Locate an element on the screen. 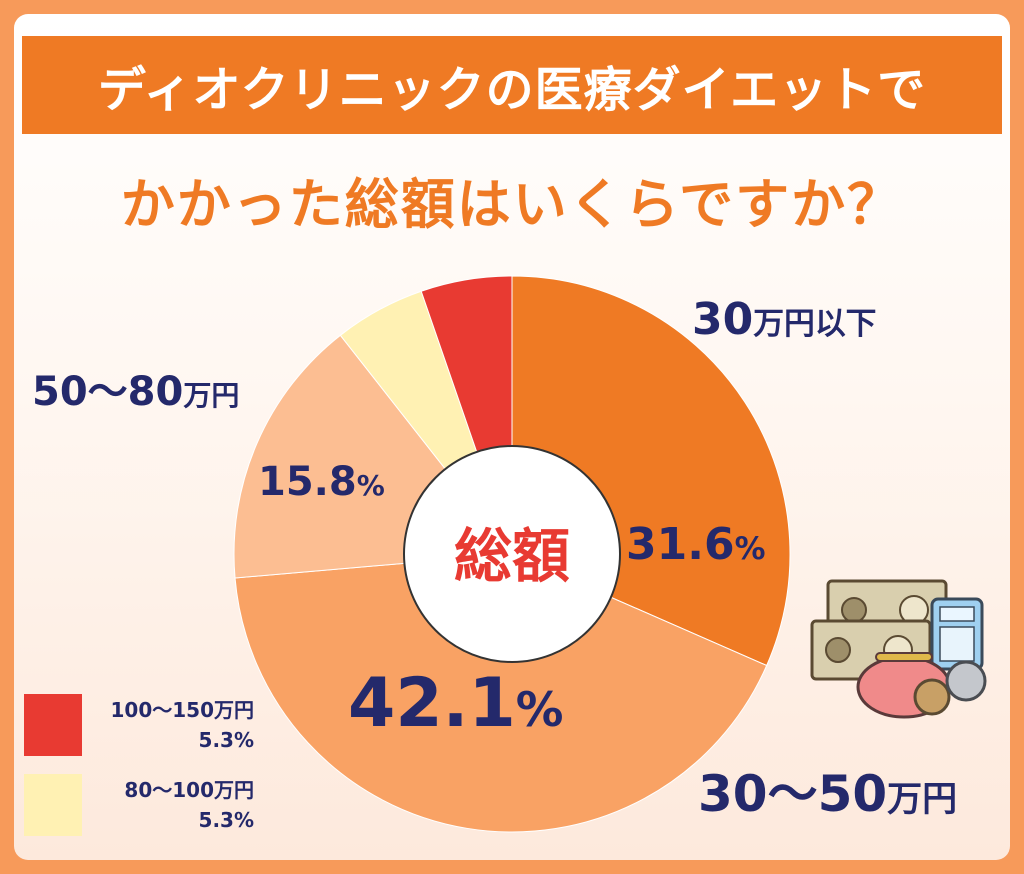 The width and height of the screenshot is (1024, 874). label-30-under: 30万円以下 is located at coordinates (784, 319).